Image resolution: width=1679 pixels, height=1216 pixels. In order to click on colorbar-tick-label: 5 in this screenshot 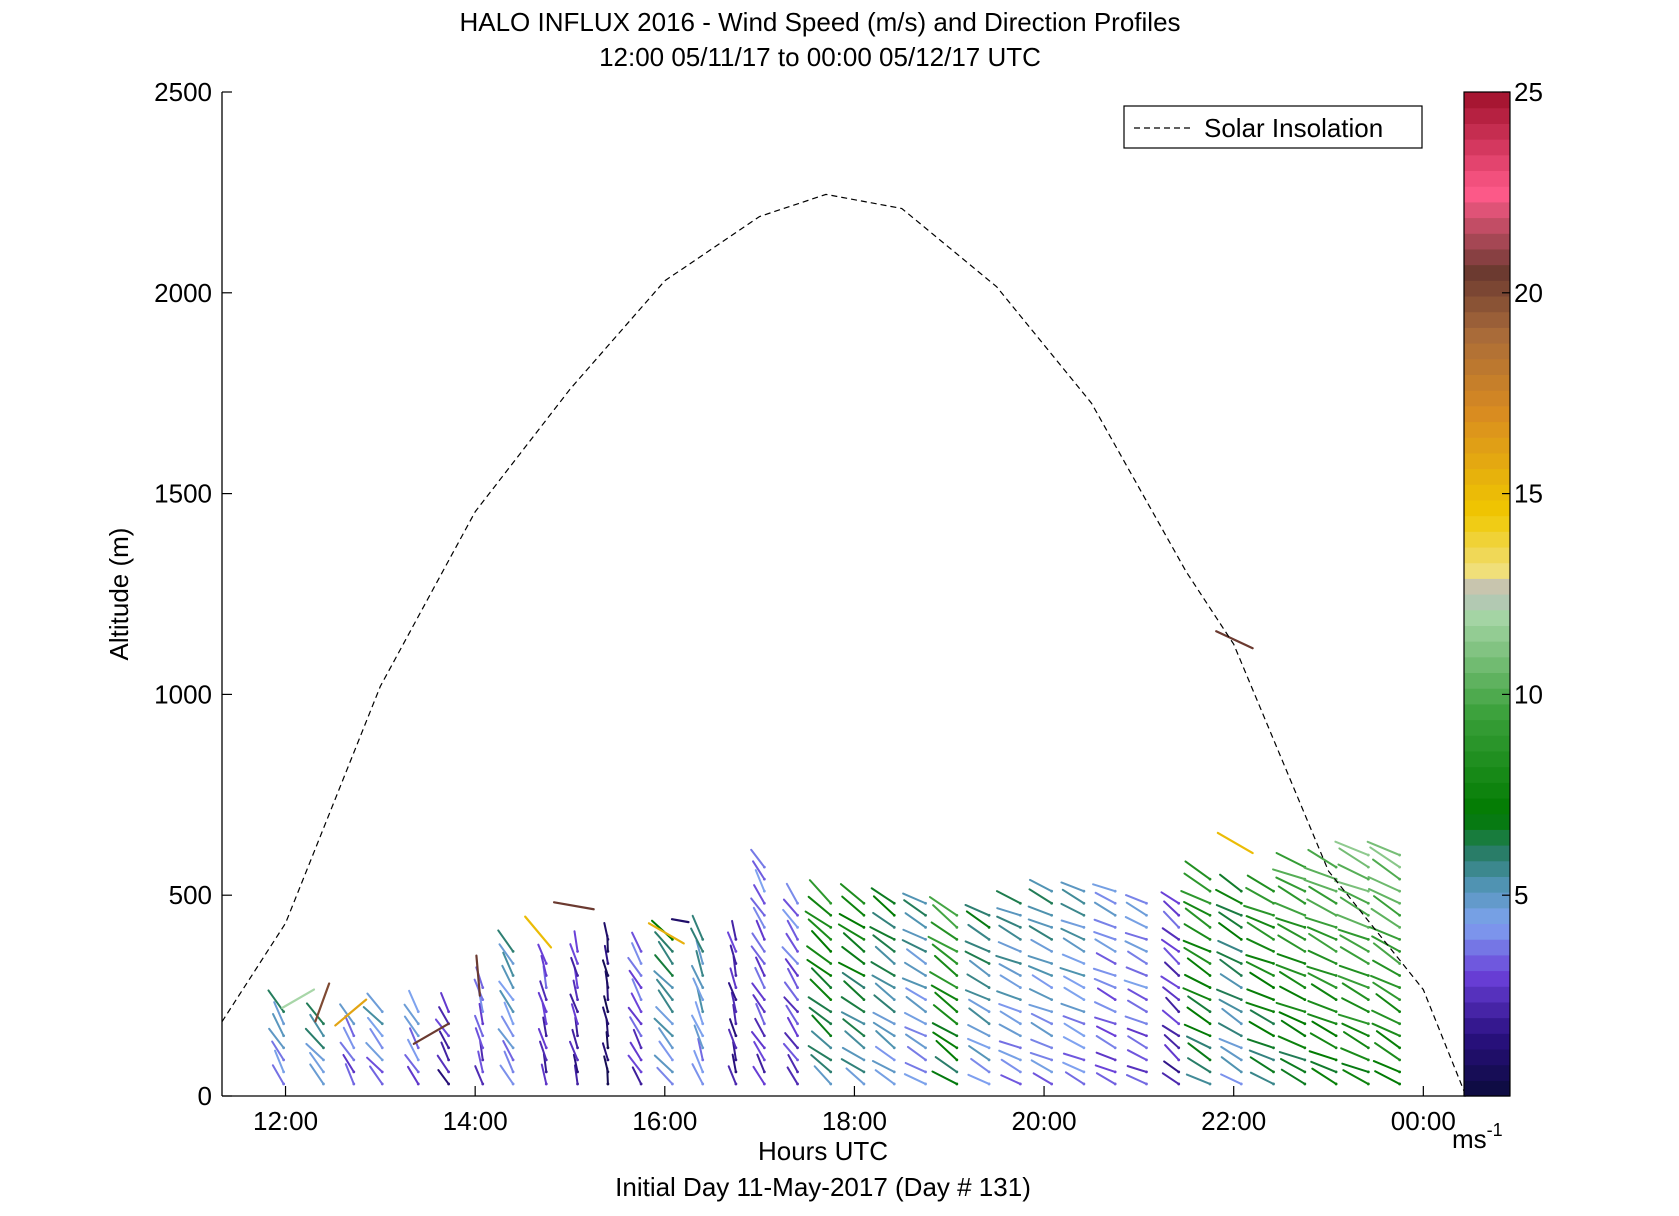, I will do `click(1521, 895)`.